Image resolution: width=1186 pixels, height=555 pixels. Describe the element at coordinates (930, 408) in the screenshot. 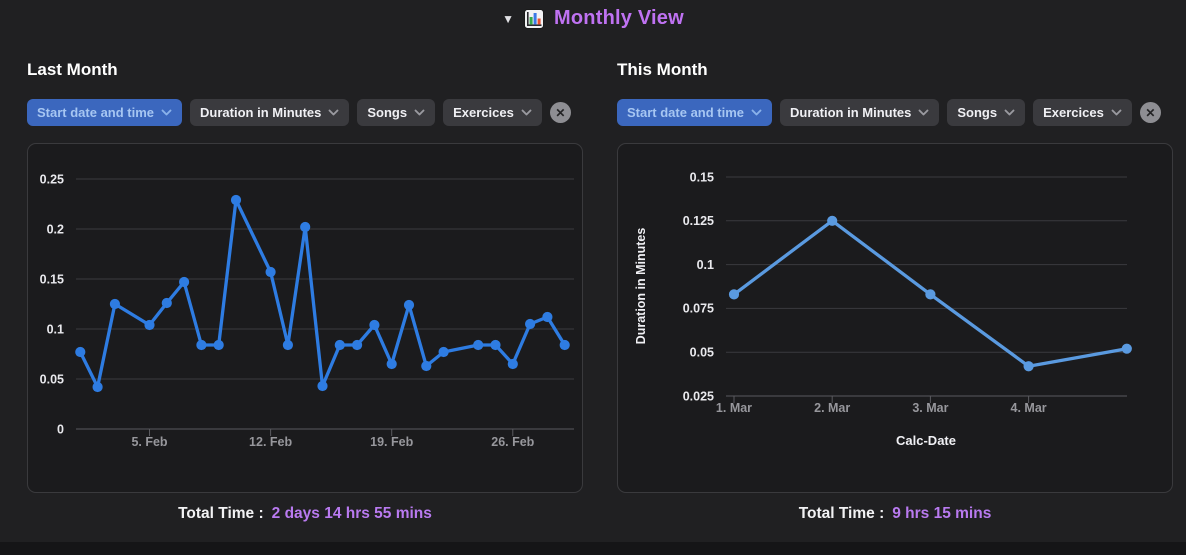

I see `x-tick-label: 3. Mar` at that location.